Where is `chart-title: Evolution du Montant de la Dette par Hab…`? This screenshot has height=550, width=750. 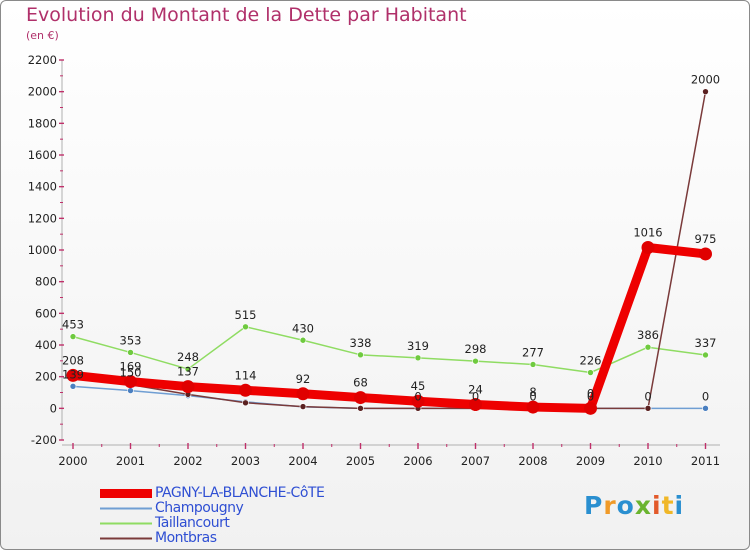
chart-title: Evolution du Montant de la Dette par Hab… is located at coordinates (246, 15).